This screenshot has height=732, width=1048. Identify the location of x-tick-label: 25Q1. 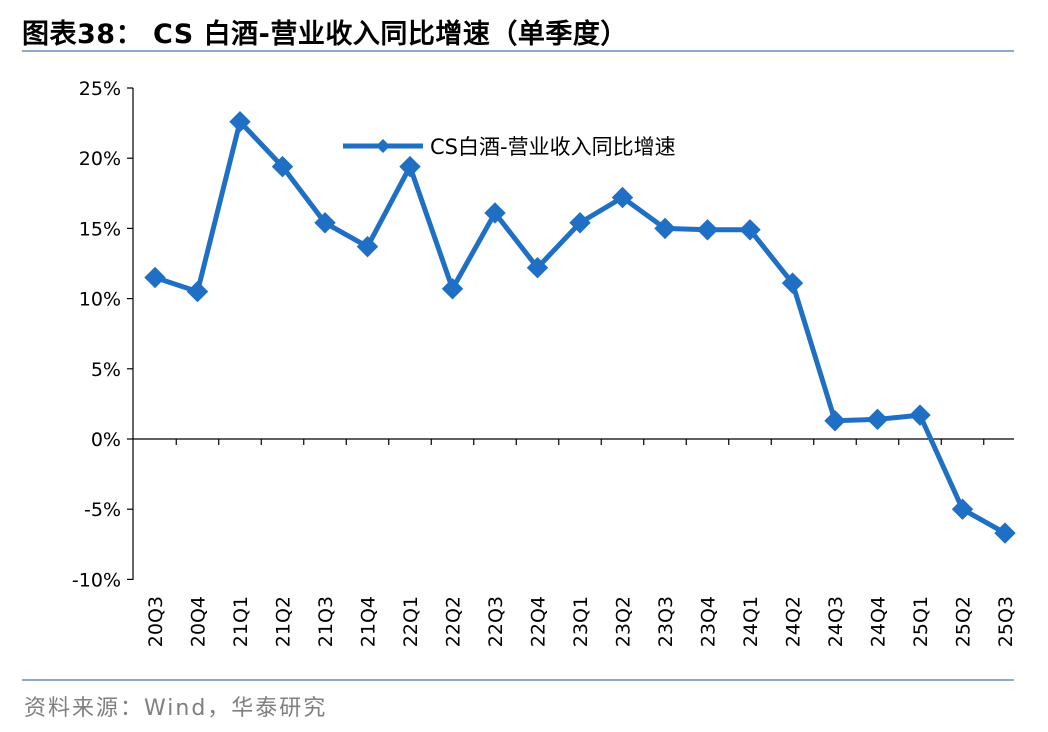
(921, 621).